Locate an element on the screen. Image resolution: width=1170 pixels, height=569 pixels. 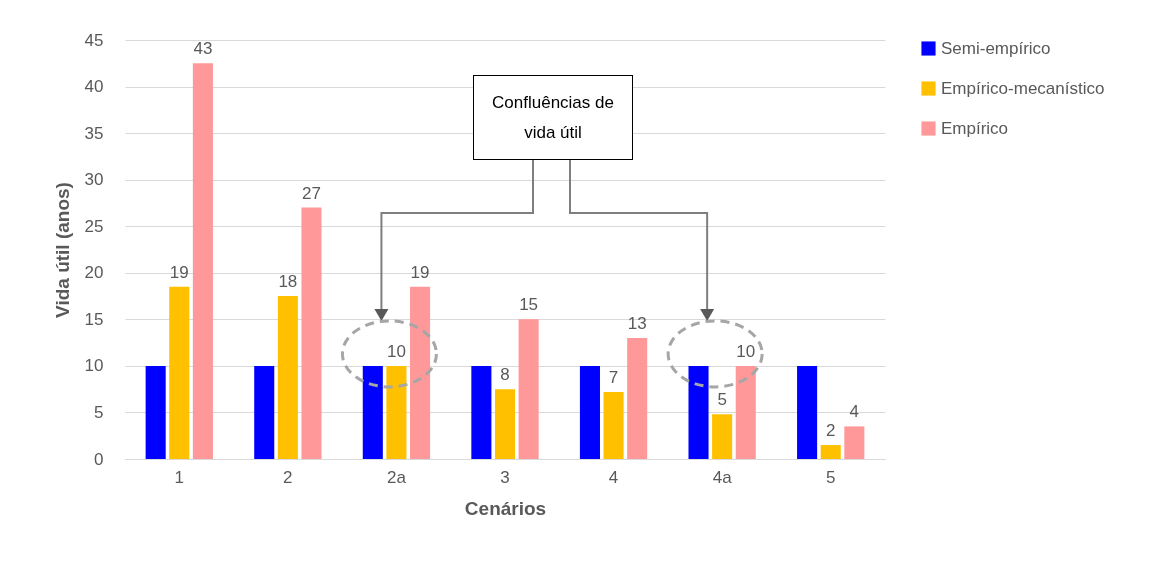
data-label: 43 is located at coordinates (203, 49).